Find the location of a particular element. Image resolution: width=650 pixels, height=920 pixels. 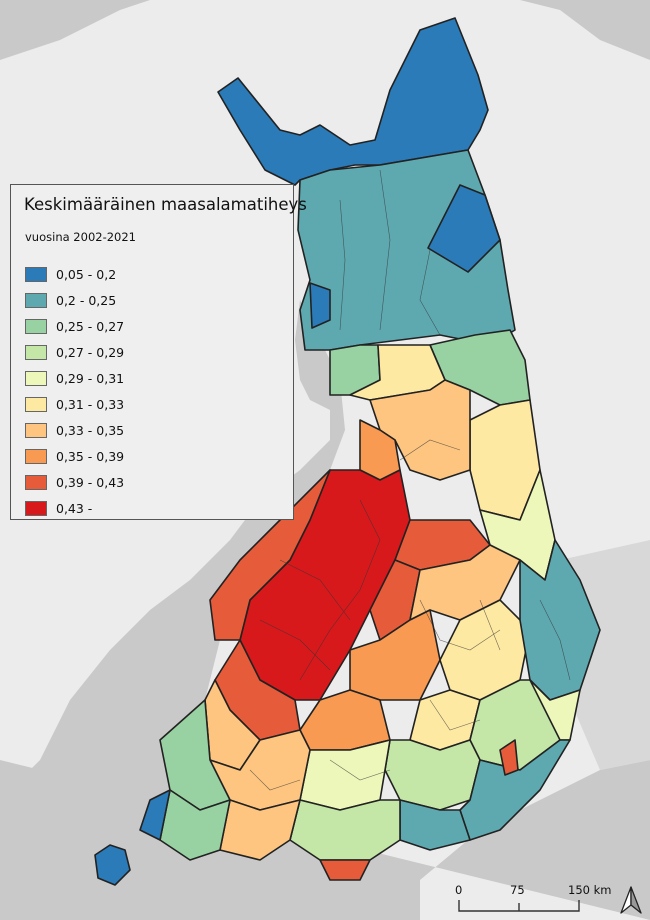

legend-item: 0,39 - 0,43 is located at coordinates (74, 482).